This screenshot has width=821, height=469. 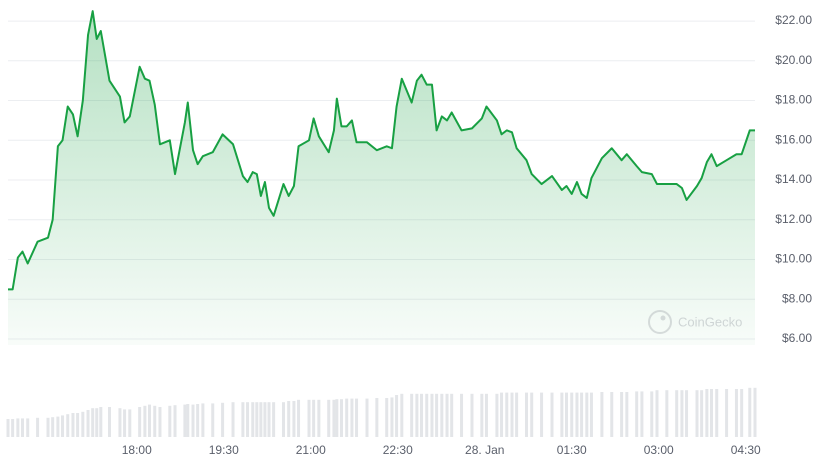 What do you see at coordinates (398, 450) in the screenshot?
I see `x-tick-label: 22:30` at bounding box center [398, 450].